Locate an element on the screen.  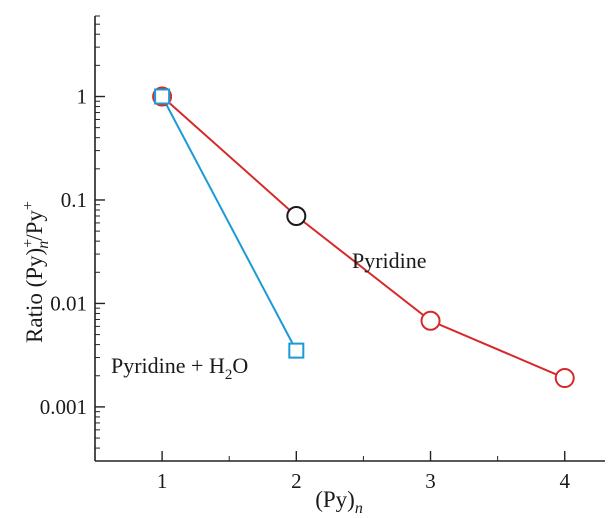
x-axis-title: (Py)n is located at coordinates (339, 502).